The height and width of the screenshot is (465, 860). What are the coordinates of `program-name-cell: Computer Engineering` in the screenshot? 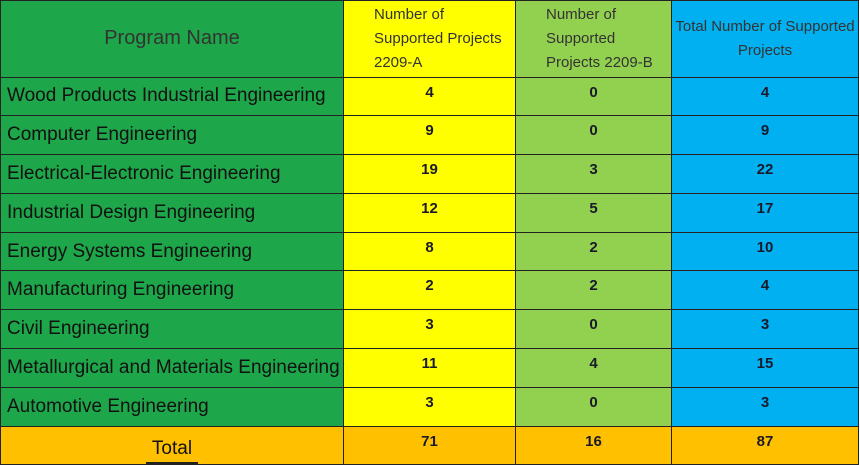 It's located at (172, 135).